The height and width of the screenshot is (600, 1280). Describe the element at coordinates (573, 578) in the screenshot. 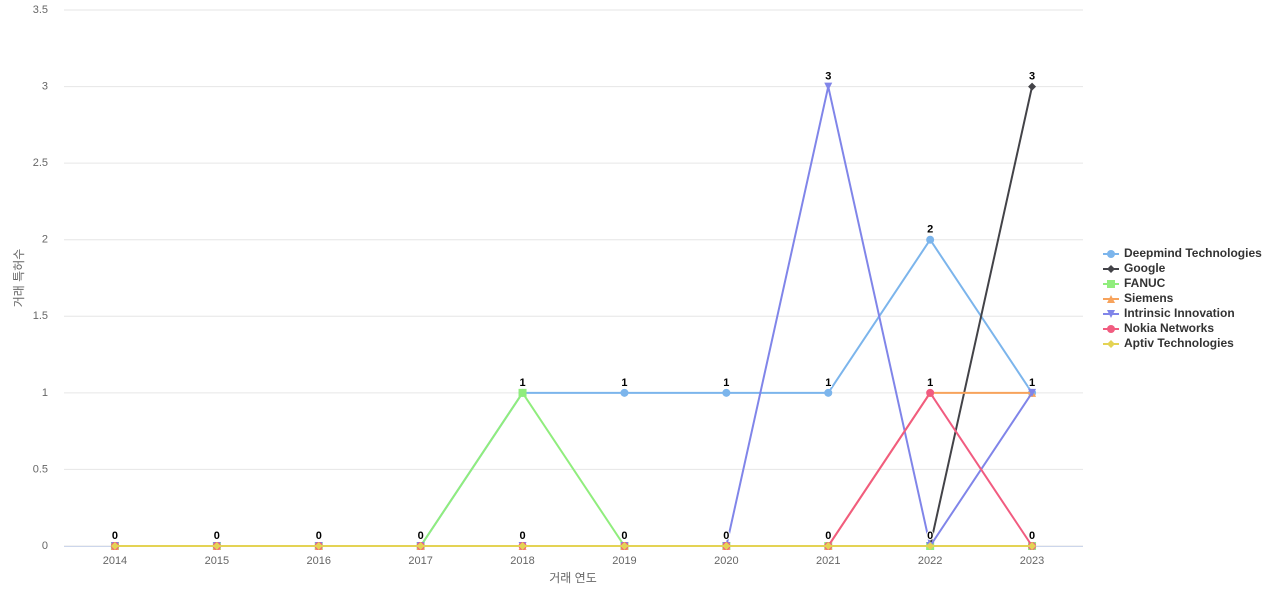

I see `x-axis-title: 거래 연도` at that location.